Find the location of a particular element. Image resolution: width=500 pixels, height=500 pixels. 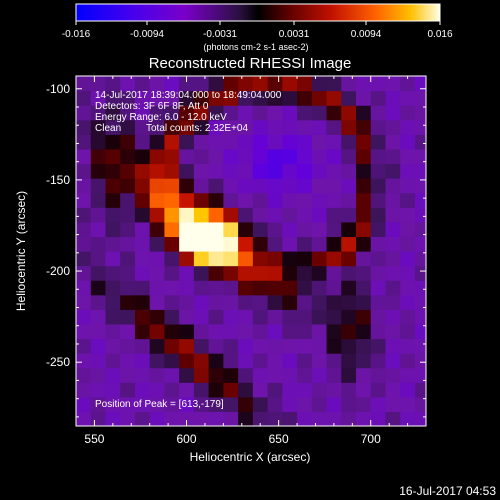

x-tick-label: 700 is located at coordinates (371, 439).